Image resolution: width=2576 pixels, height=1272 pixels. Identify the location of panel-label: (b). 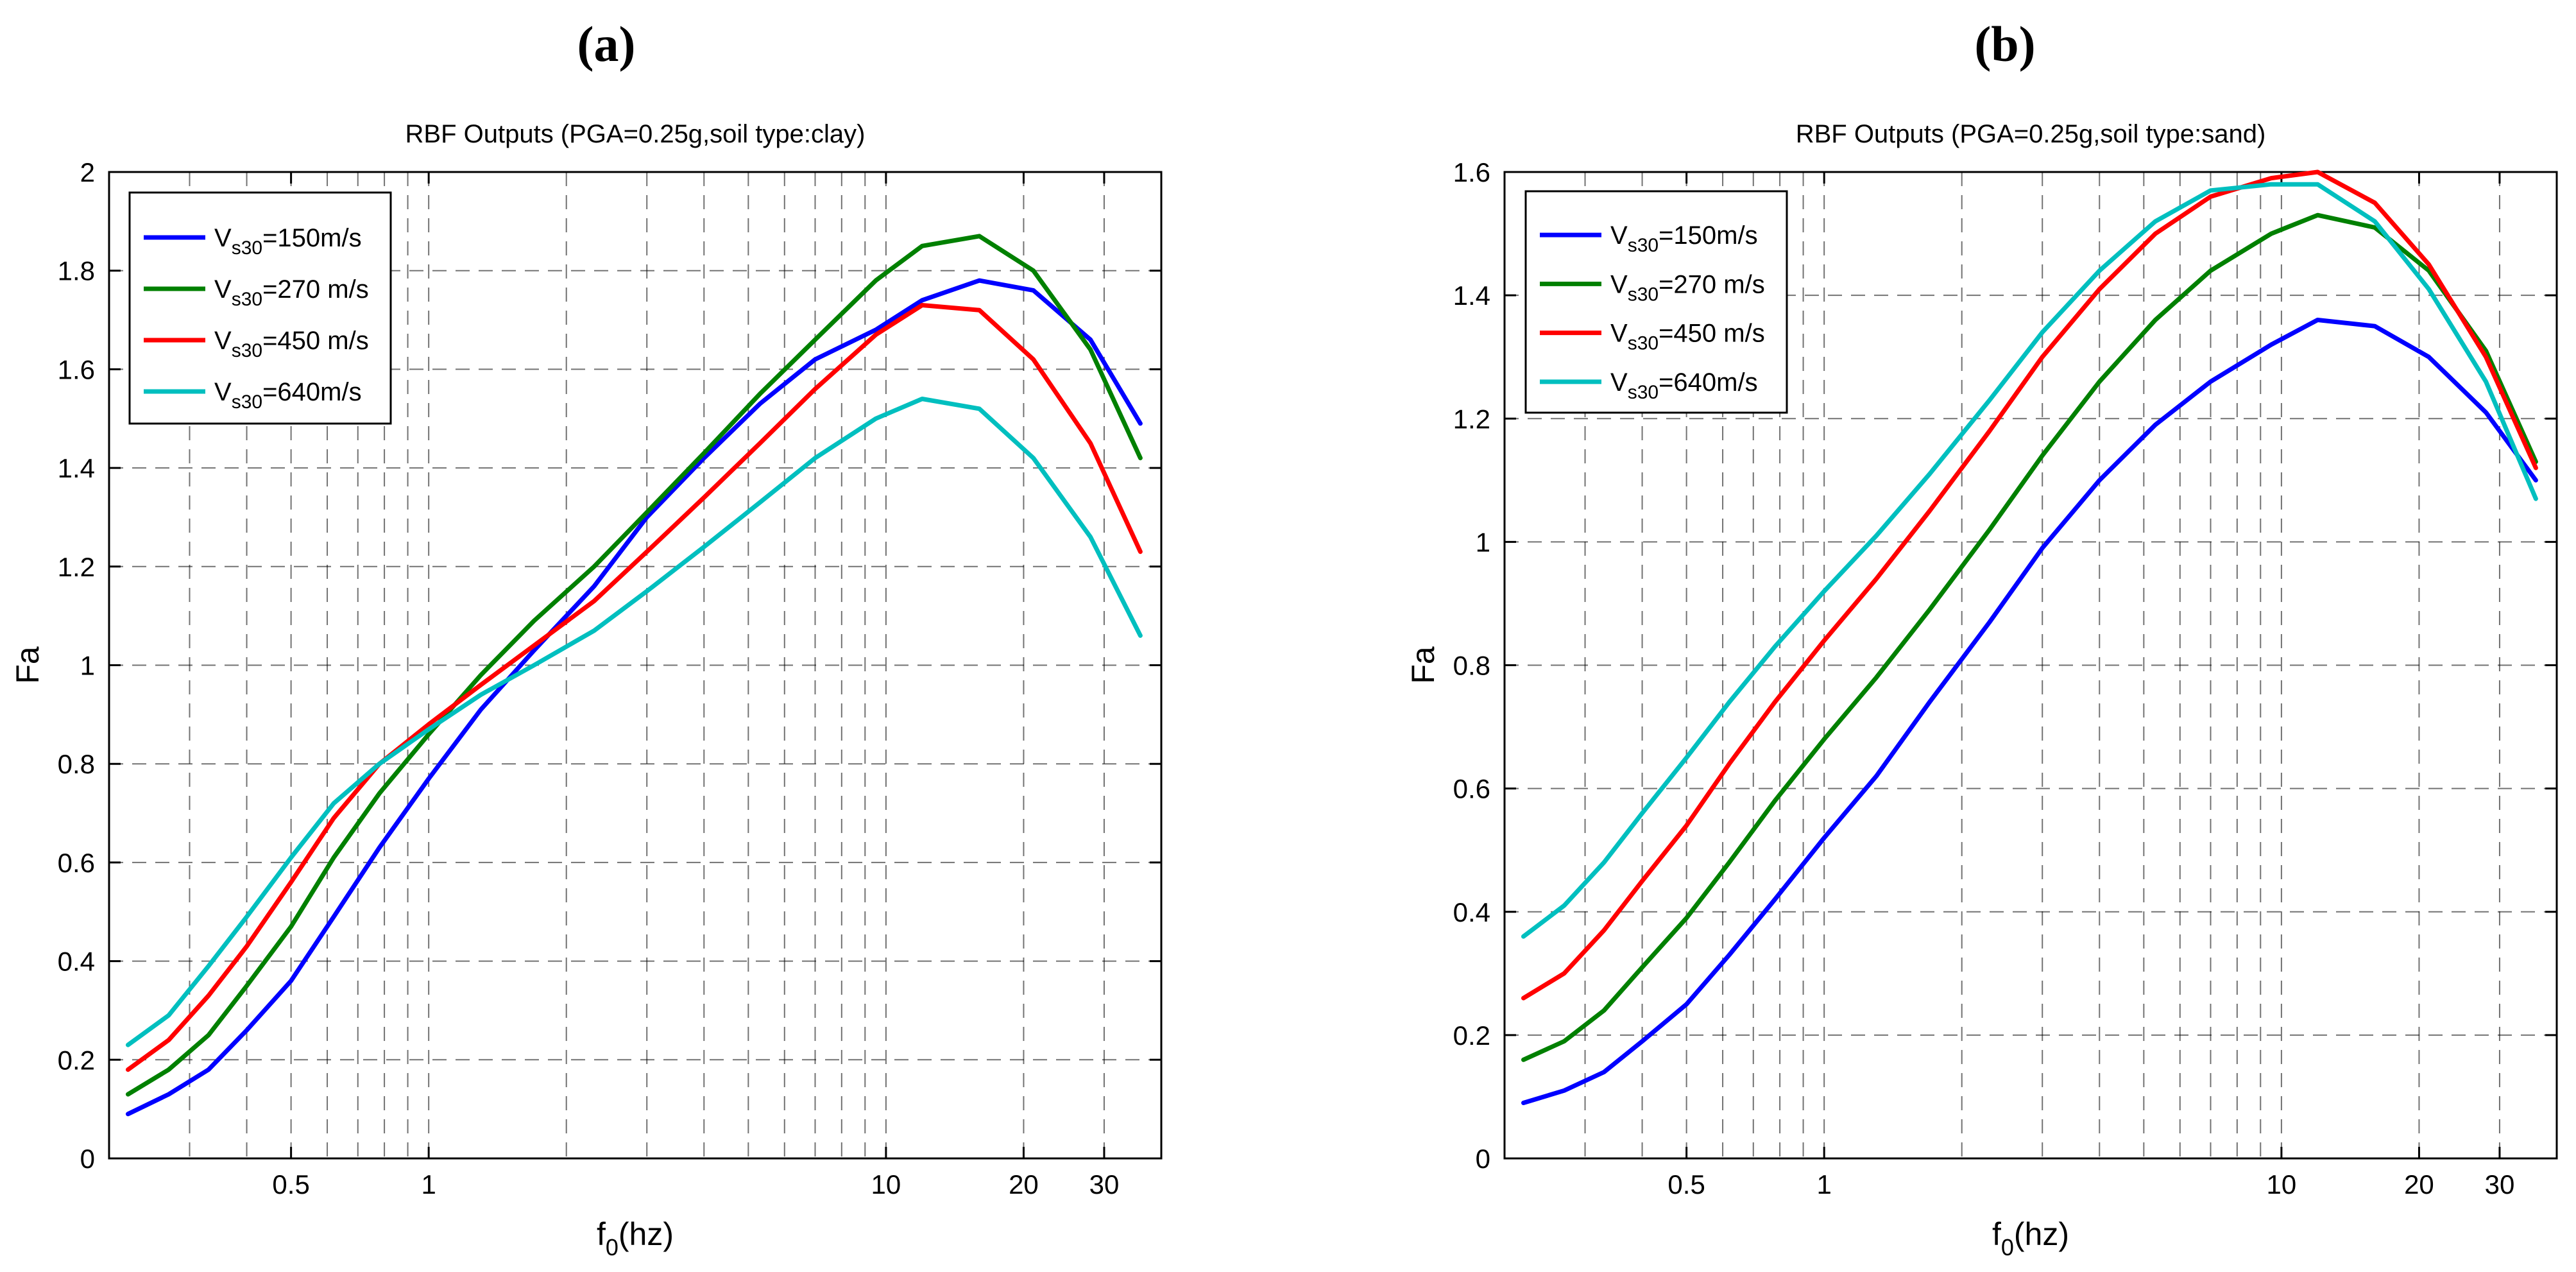
(2004, 44).